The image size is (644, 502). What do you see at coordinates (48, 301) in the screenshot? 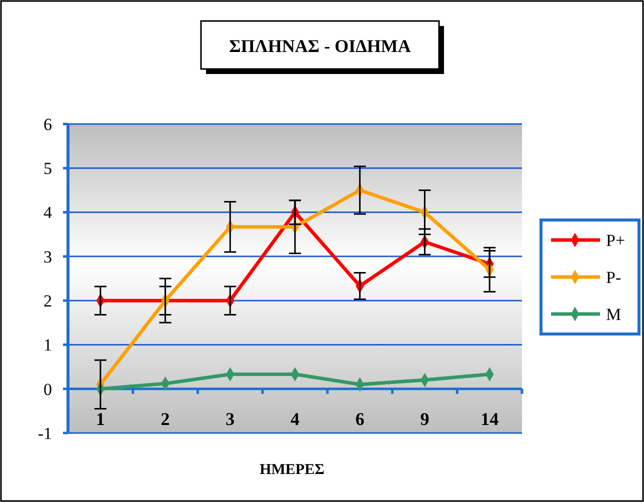
I see `y-tick-label: 2` at bounding box center [48, 301].